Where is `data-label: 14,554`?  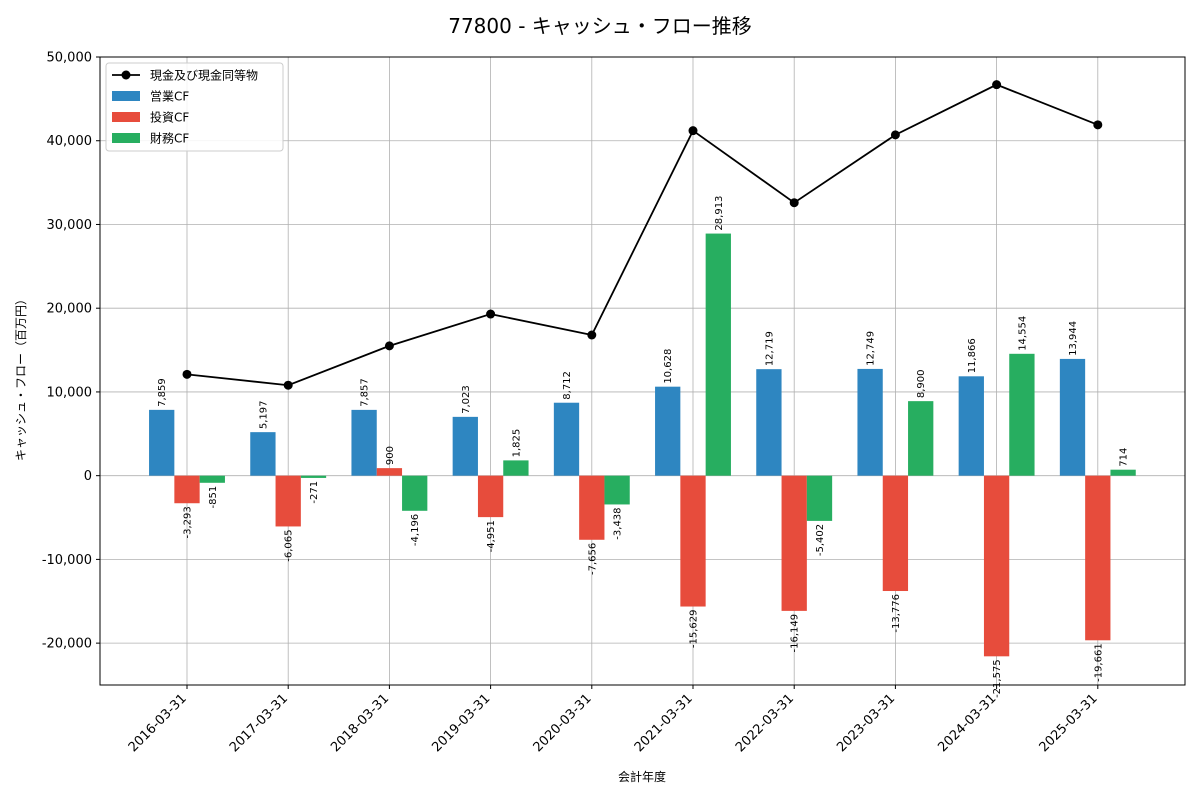
data-label: 14,554 is located at coordinates (1022, 333).